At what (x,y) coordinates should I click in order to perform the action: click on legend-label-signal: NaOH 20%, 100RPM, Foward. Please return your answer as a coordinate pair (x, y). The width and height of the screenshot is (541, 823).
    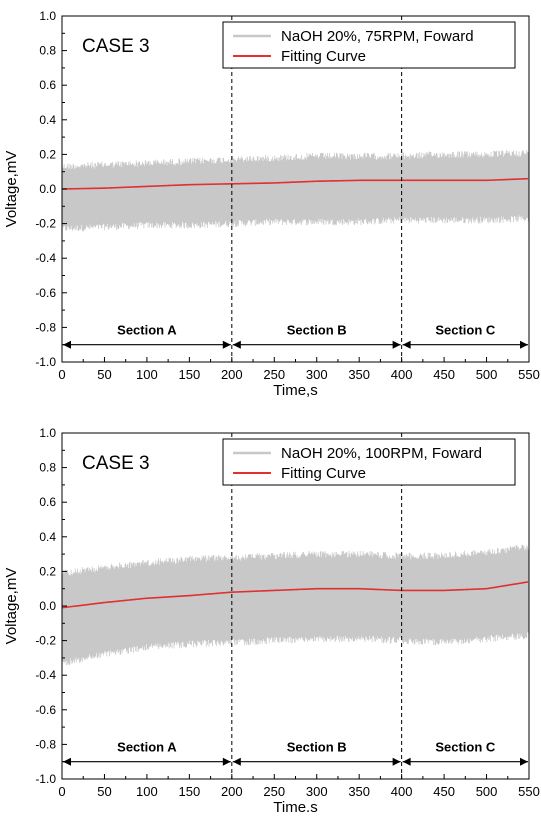
    Looking at the image, I should click on (381, 453).